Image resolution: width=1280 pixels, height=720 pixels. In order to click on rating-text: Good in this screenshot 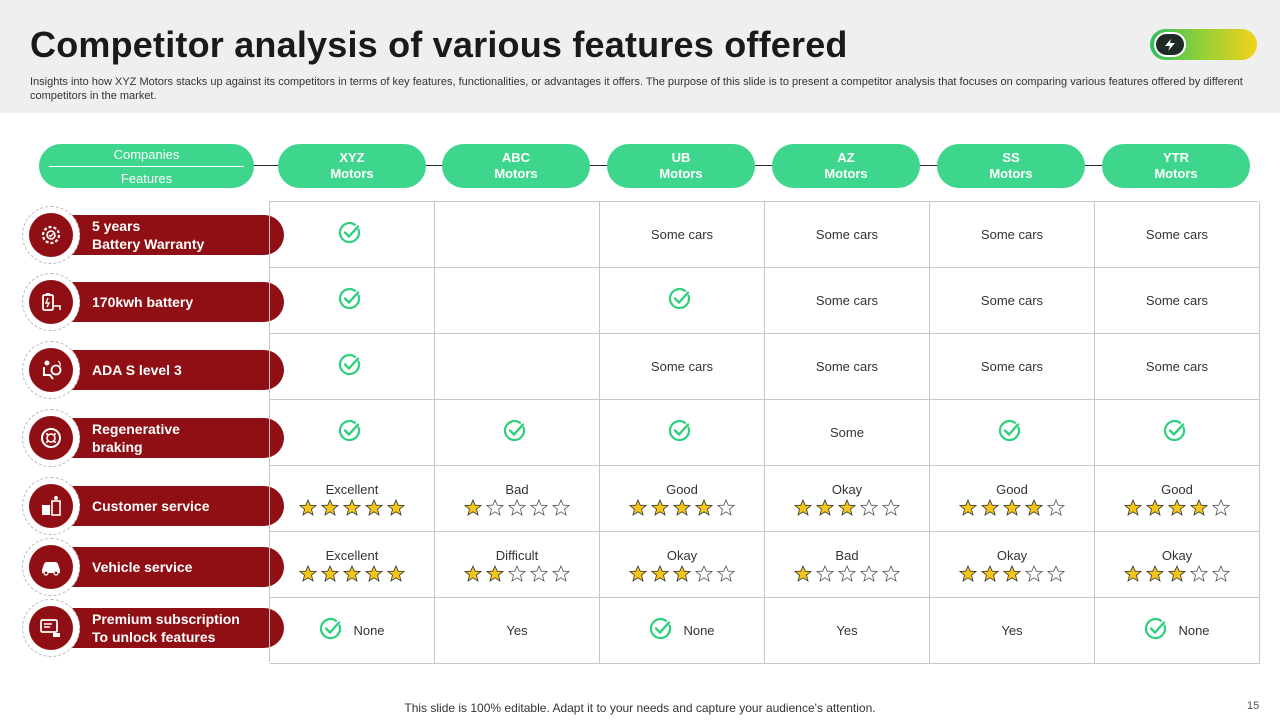, I will do `click(1012, 489)`.